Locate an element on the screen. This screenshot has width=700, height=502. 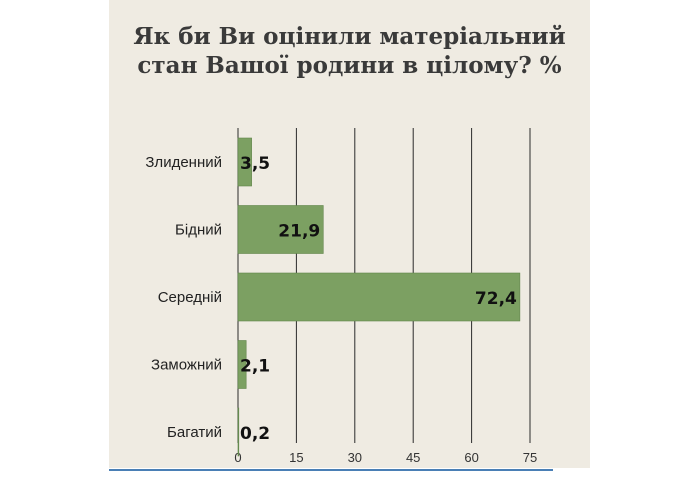
x-tick-label-4: 60 is located at coordinates (471, 457).